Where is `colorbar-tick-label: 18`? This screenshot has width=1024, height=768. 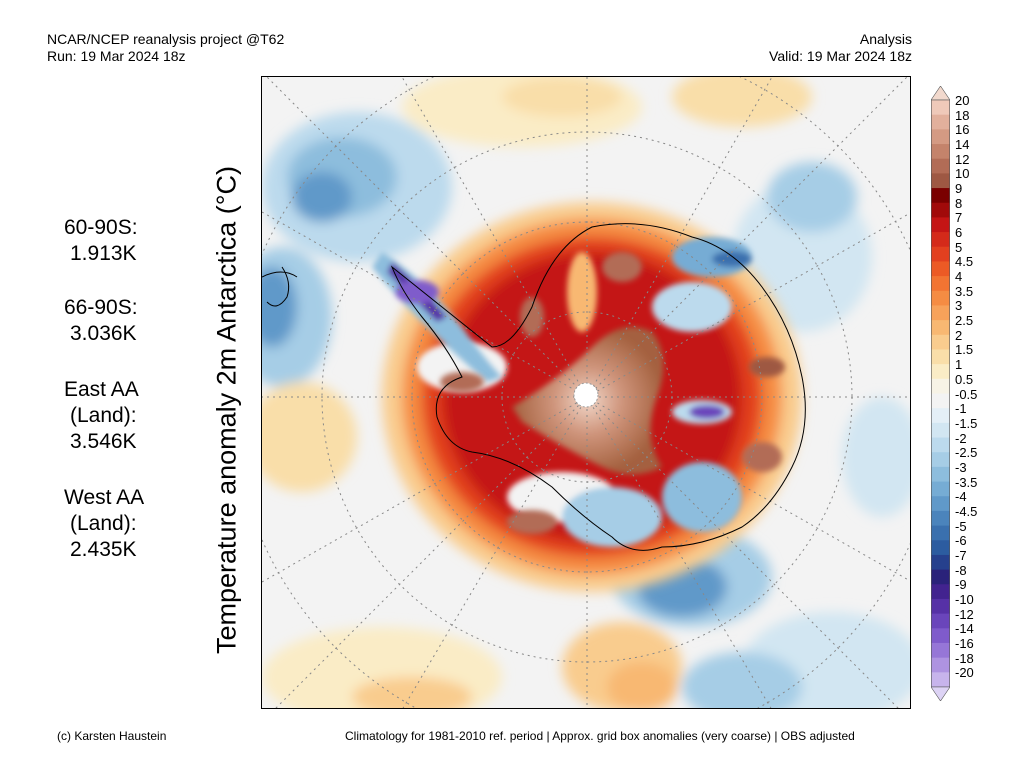
colorbar-tick-label: 18 is located at coordinates (962, 115).